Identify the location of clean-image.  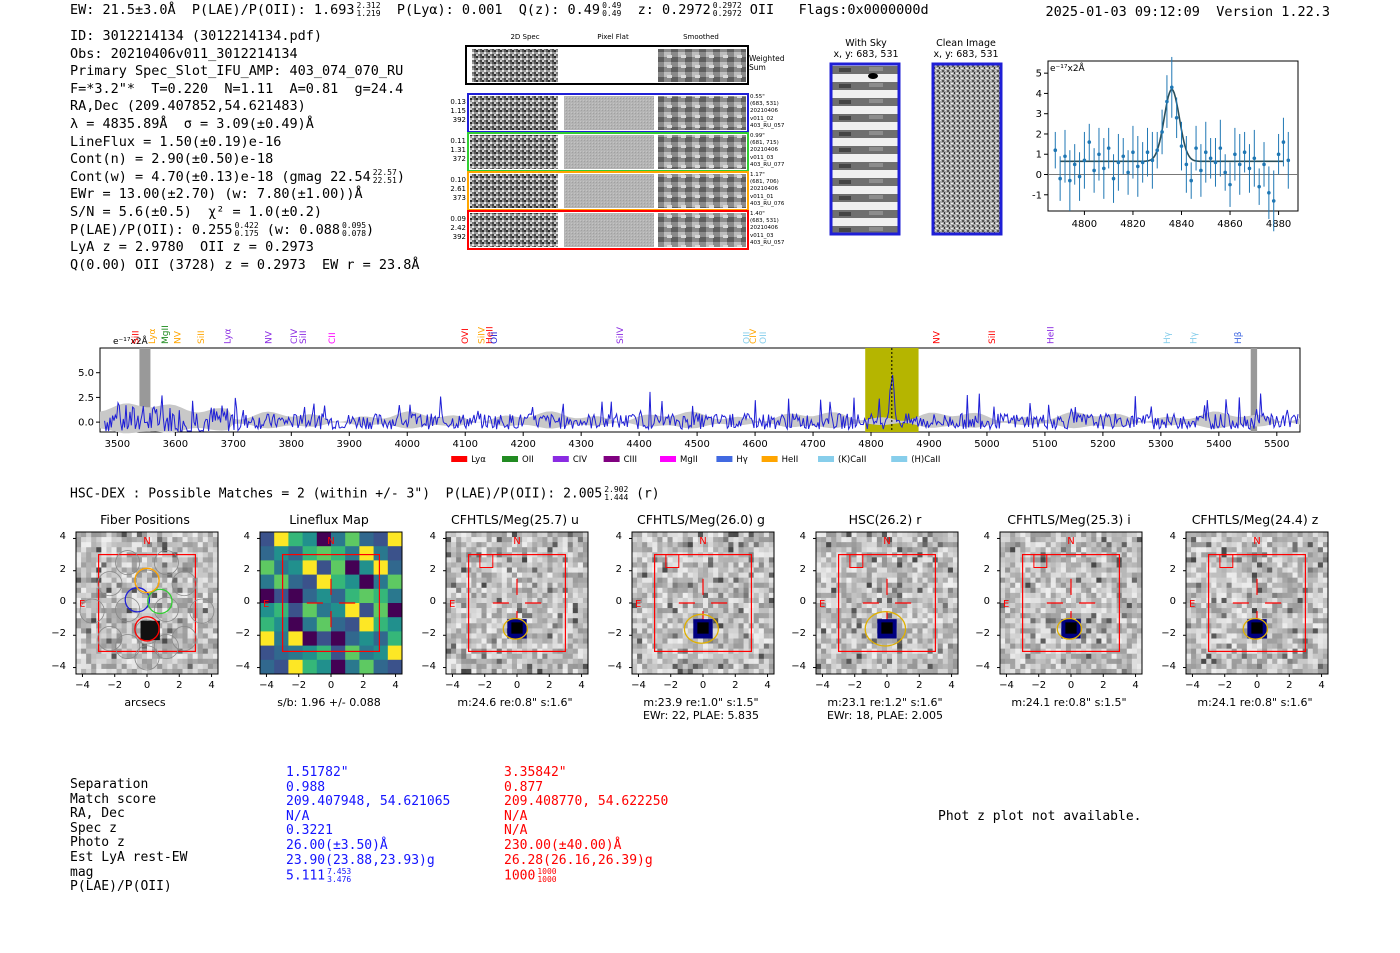
(967, 149).